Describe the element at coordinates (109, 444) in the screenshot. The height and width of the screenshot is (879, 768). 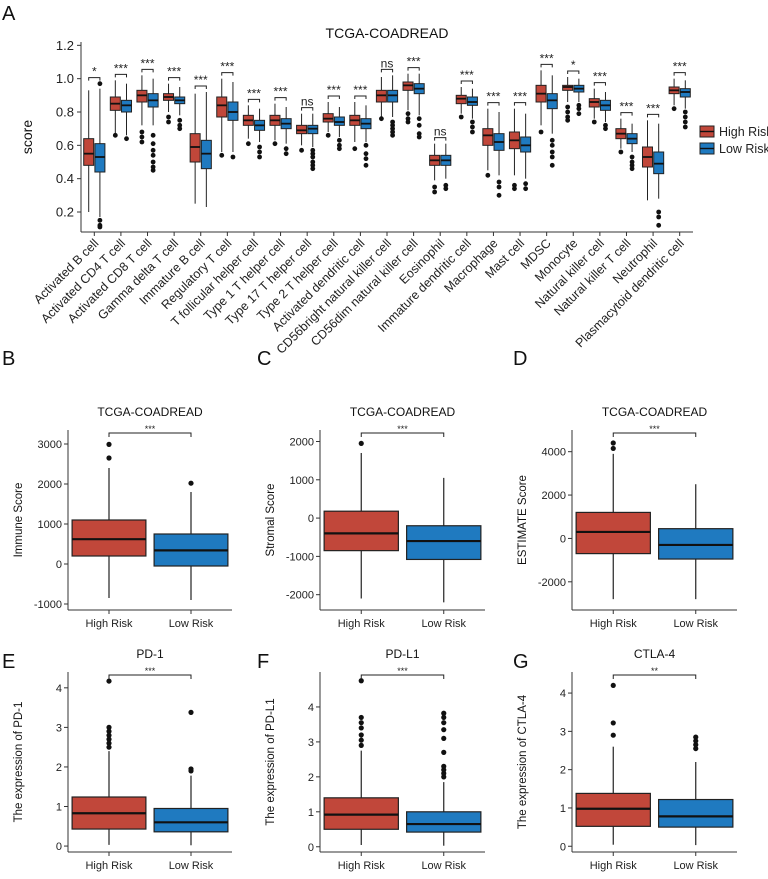
I see `panel-b-high-risk-outlier` at that location.